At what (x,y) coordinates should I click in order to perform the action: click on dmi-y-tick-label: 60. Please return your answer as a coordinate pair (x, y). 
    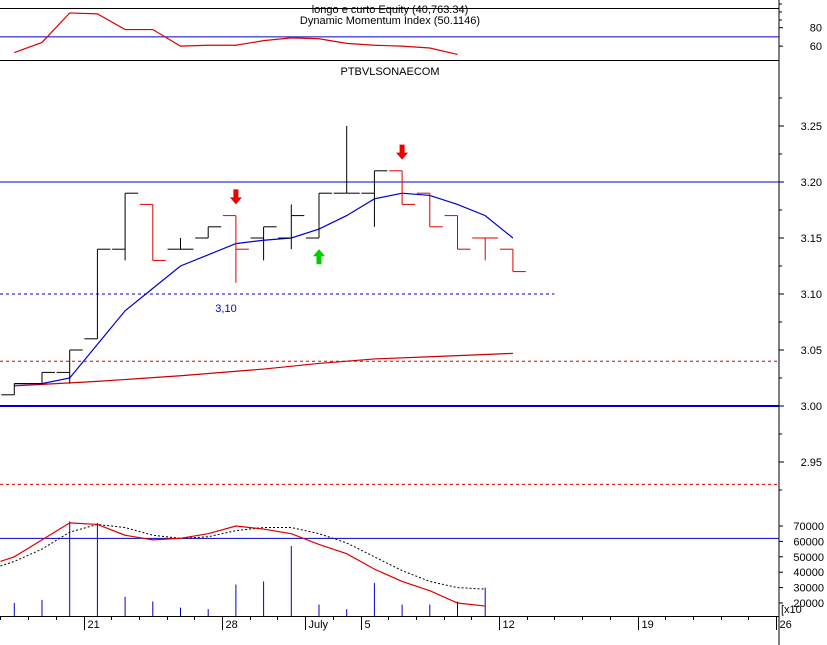
    Looking at the image, I should click on (816, 47).